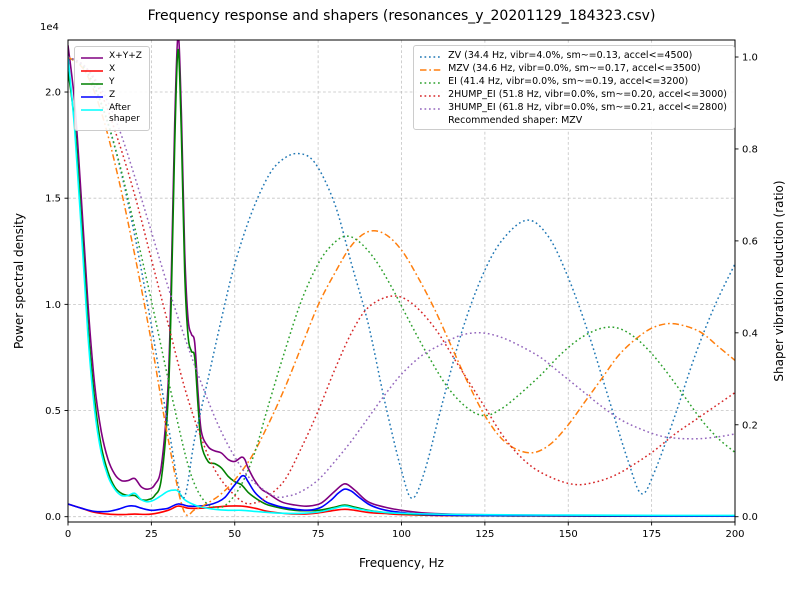  Describe the element at coordinates (53, 517) in the screenshot. I see `y-left-tick-label: 0.0` at that location.